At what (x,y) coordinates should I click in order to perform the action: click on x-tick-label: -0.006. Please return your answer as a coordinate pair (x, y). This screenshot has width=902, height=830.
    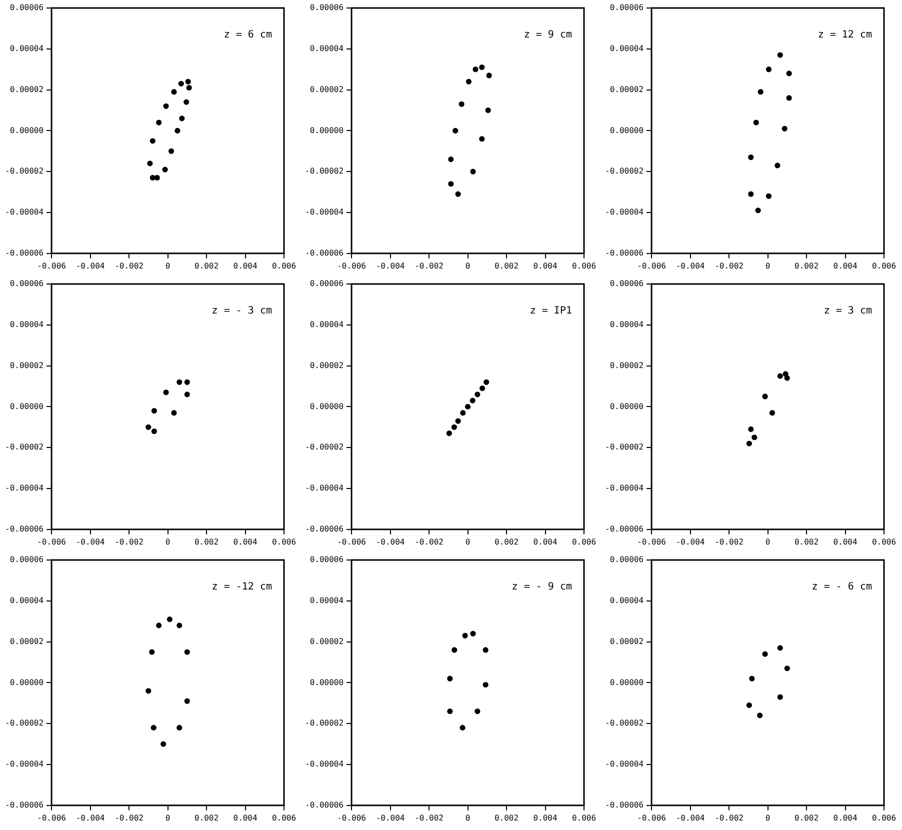
    Looking at the image, I should click on (351, 265).